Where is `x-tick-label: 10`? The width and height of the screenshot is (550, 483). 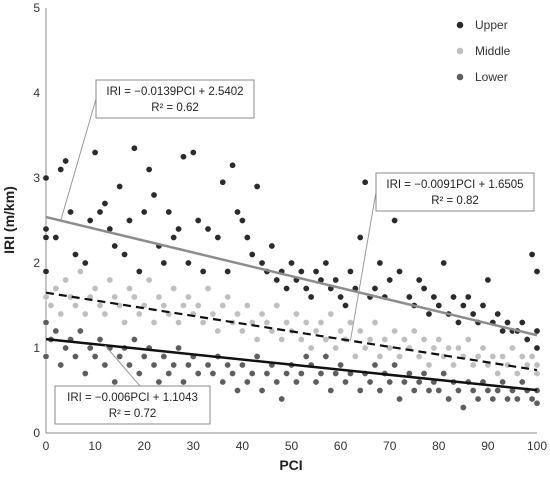 x-tick-label: 10 is located at coordinates (95, 446).